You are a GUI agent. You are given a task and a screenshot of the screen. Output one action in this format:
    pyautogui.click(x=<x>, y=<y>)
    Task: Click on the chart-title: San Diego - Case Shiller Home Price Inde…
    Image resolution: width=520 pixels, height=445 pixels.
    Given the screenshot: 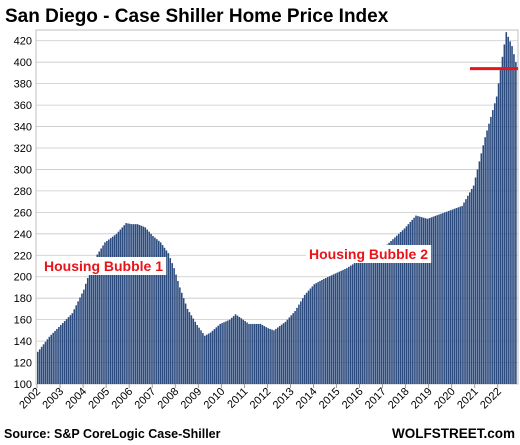 What is the action you would take?
    pyautogui.click(x=197, y=16)
    